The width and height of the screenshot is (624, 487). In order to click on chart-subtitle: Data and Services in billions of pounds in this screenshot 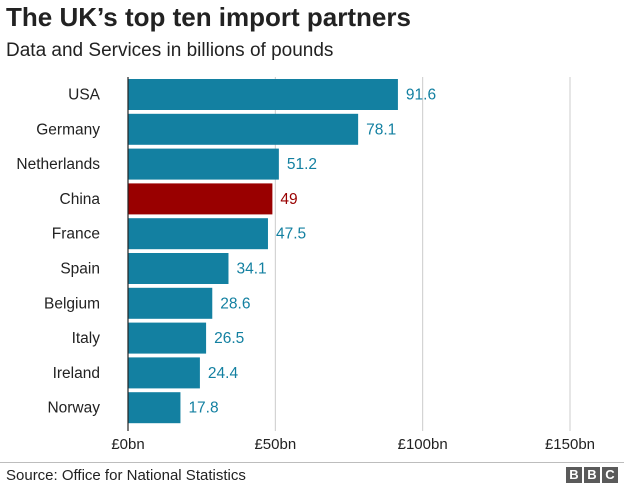, I will do `click(170, 50)`.